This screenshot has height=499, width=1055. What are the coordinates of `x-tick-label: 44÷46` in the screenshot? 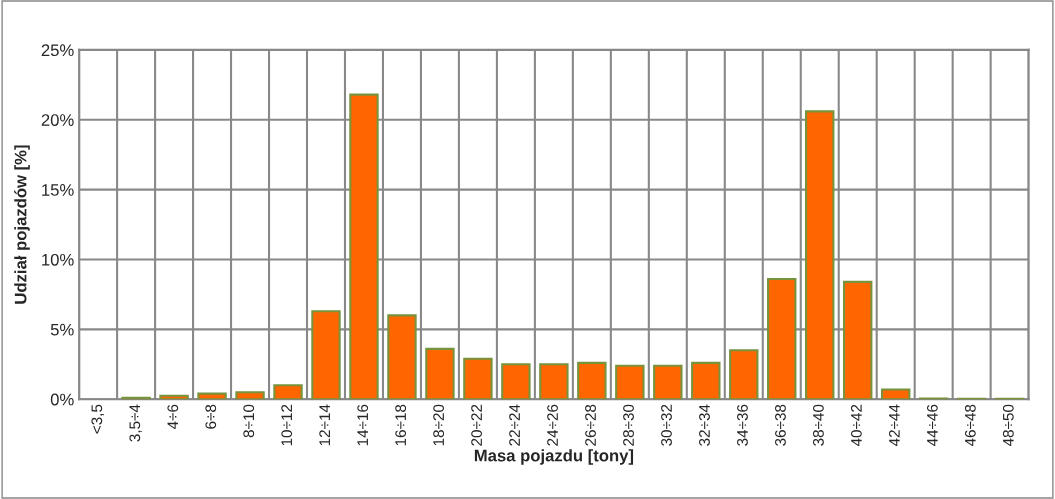 It's located at (932, 425).